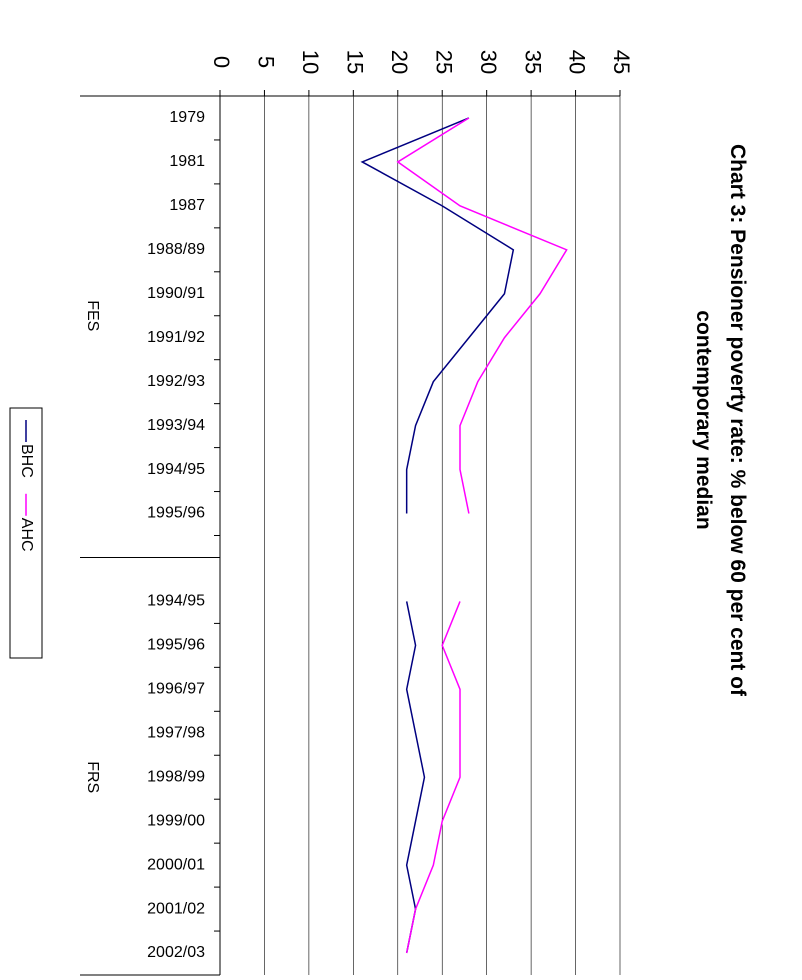  I want to click on x-tick-label: 1992/93, so click(176, 381).